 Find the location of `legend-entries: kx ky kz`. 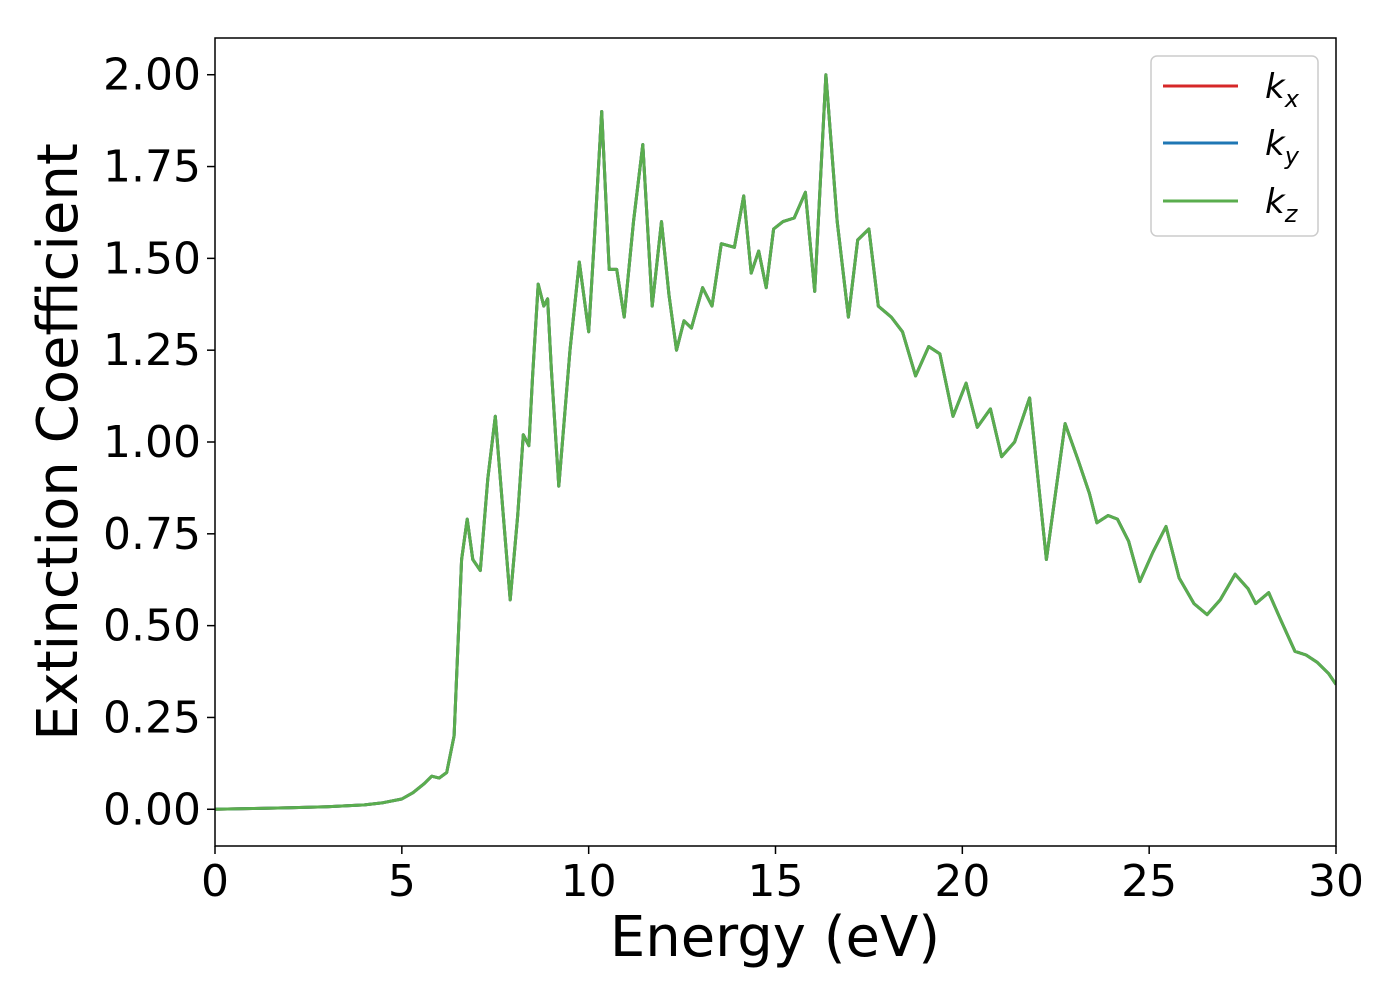

legend-entries: kx ky kz is located at coordinates (1231, 147).